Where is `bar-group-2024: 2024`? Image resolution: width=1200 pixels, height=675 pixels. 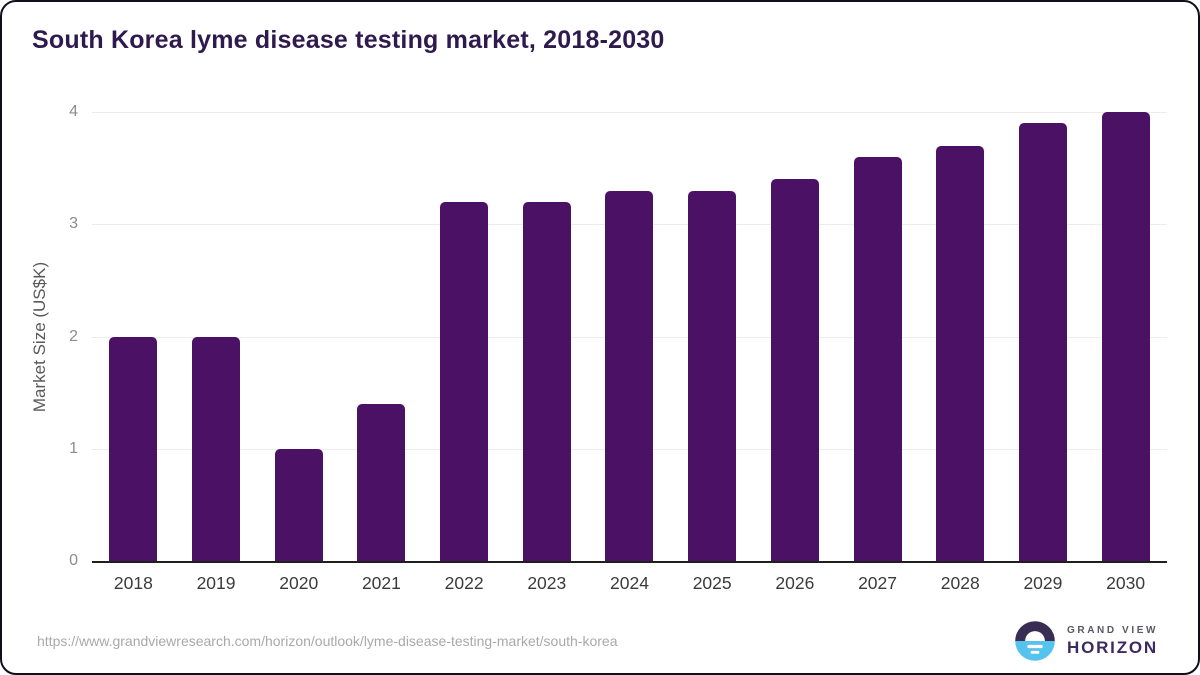 bar-group-2024: 2024 is located at coordinates (629, 352).